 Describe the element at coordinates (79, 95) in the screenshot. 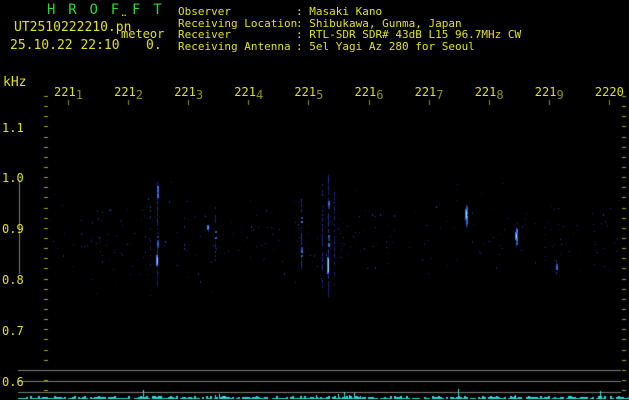

I see `x-label-last-digit: 1` at that location.